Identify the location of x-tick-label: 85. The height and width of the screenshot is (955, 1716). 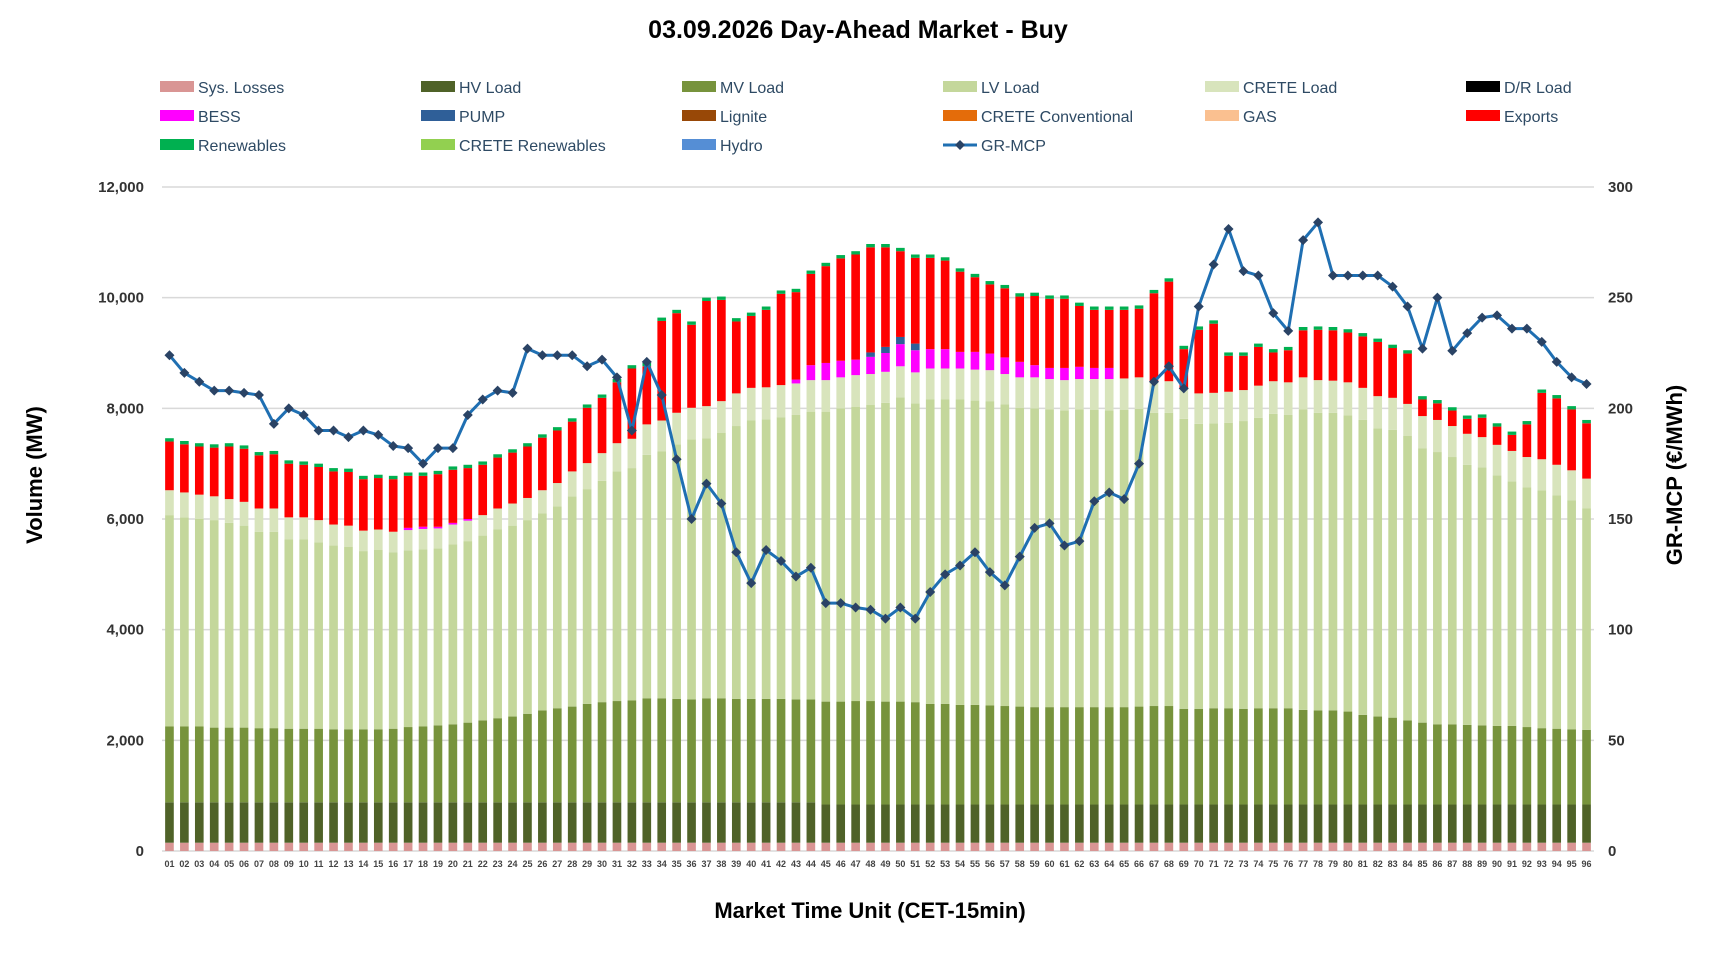
(1422, 864).